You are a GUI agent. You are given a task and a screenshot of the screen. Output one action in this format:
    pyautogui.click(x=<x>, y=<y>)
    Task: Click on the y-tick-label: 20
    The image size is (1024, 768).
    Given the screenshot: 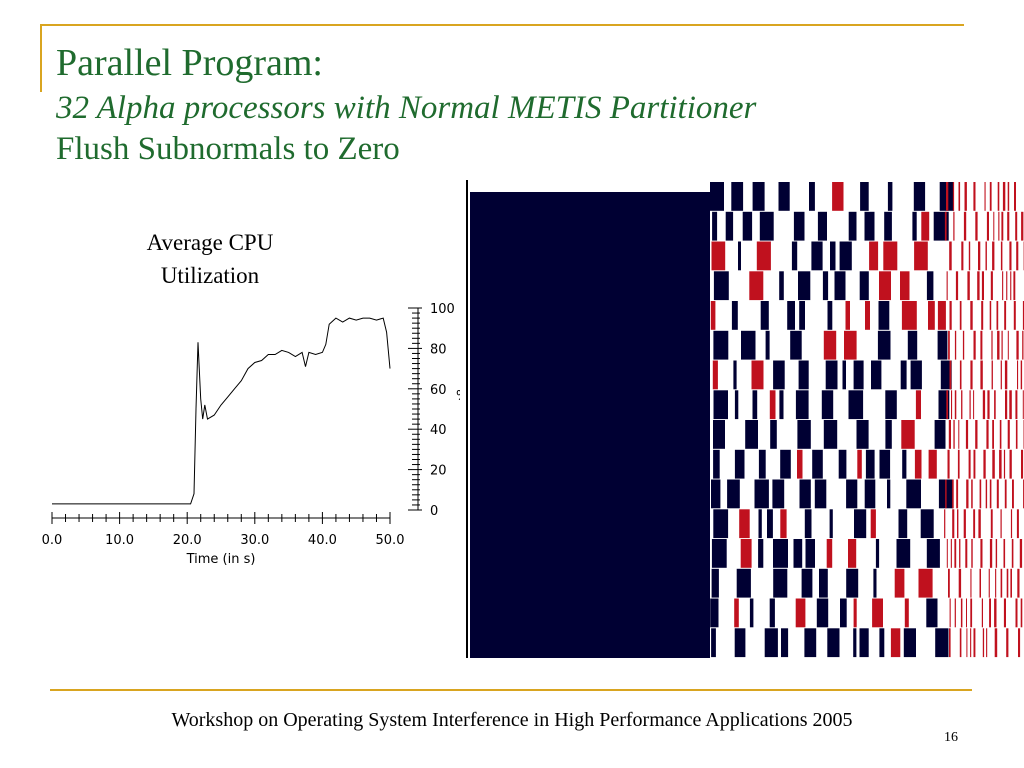 What is the action you would take?
    pyautogui.click(x=438, y=471)
    